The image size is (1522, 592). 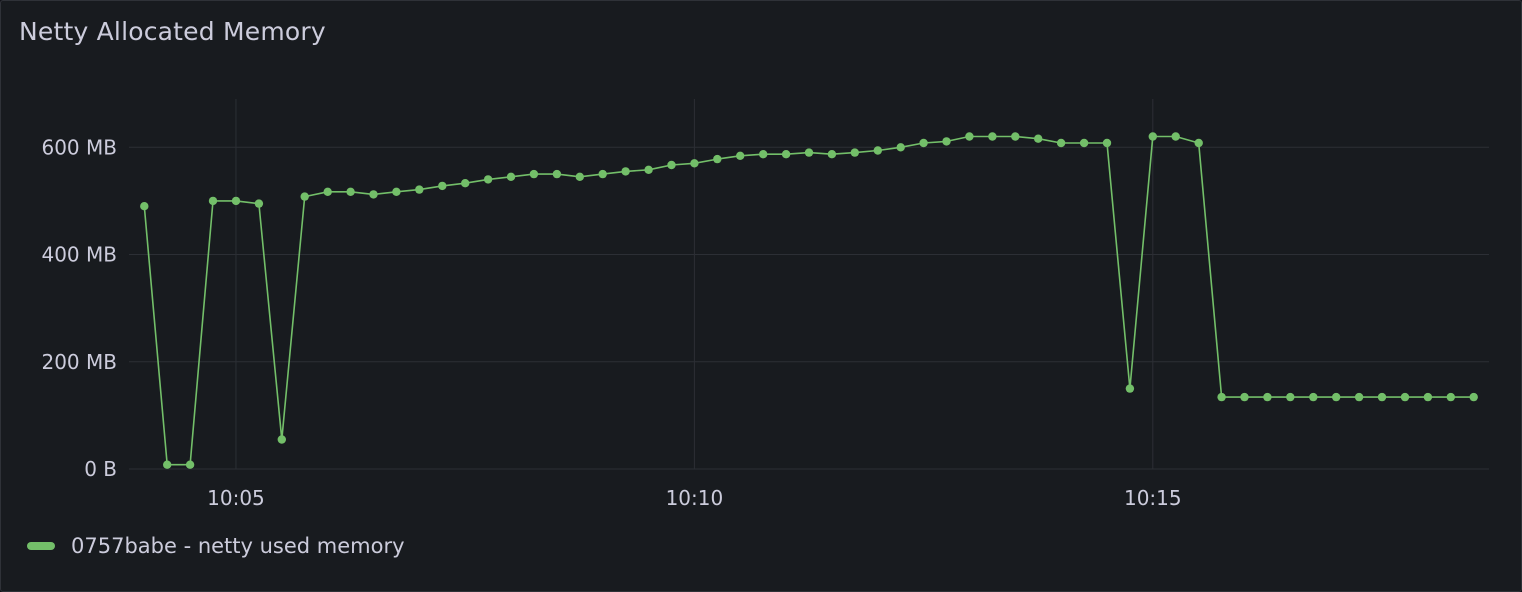 What do you see at coordinates (41, 546) in the screenshot?
I see `legend-series-swatch` at bounding box center [41, 546].